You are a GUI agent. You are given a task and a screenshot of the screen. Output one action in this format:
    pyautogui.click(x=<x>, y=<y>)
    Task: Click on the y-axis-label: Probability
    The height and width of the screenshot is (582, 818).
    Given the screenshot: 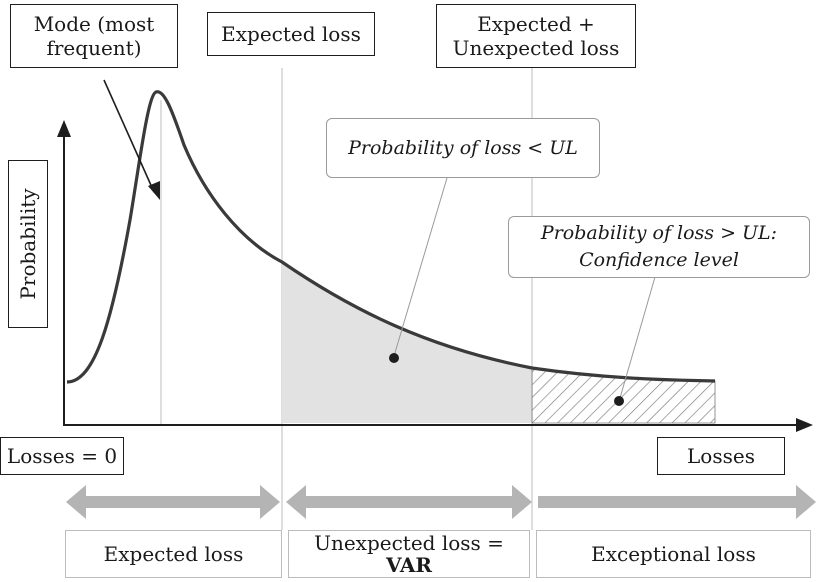 What is the action you would take?
    pyautogui.click(x=28, y=244)
    